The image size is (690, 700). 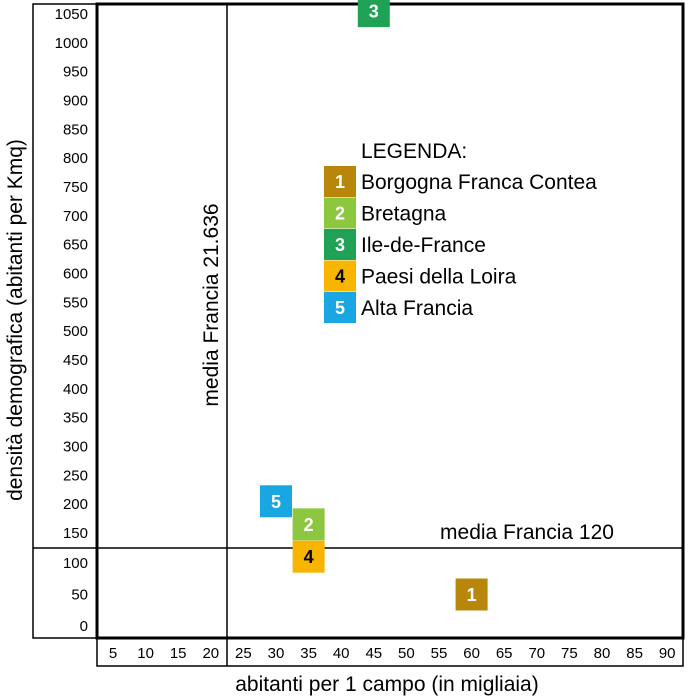 I want to click on mean-label-vertical: media Francia 21.636, so click(x=211, y=304).